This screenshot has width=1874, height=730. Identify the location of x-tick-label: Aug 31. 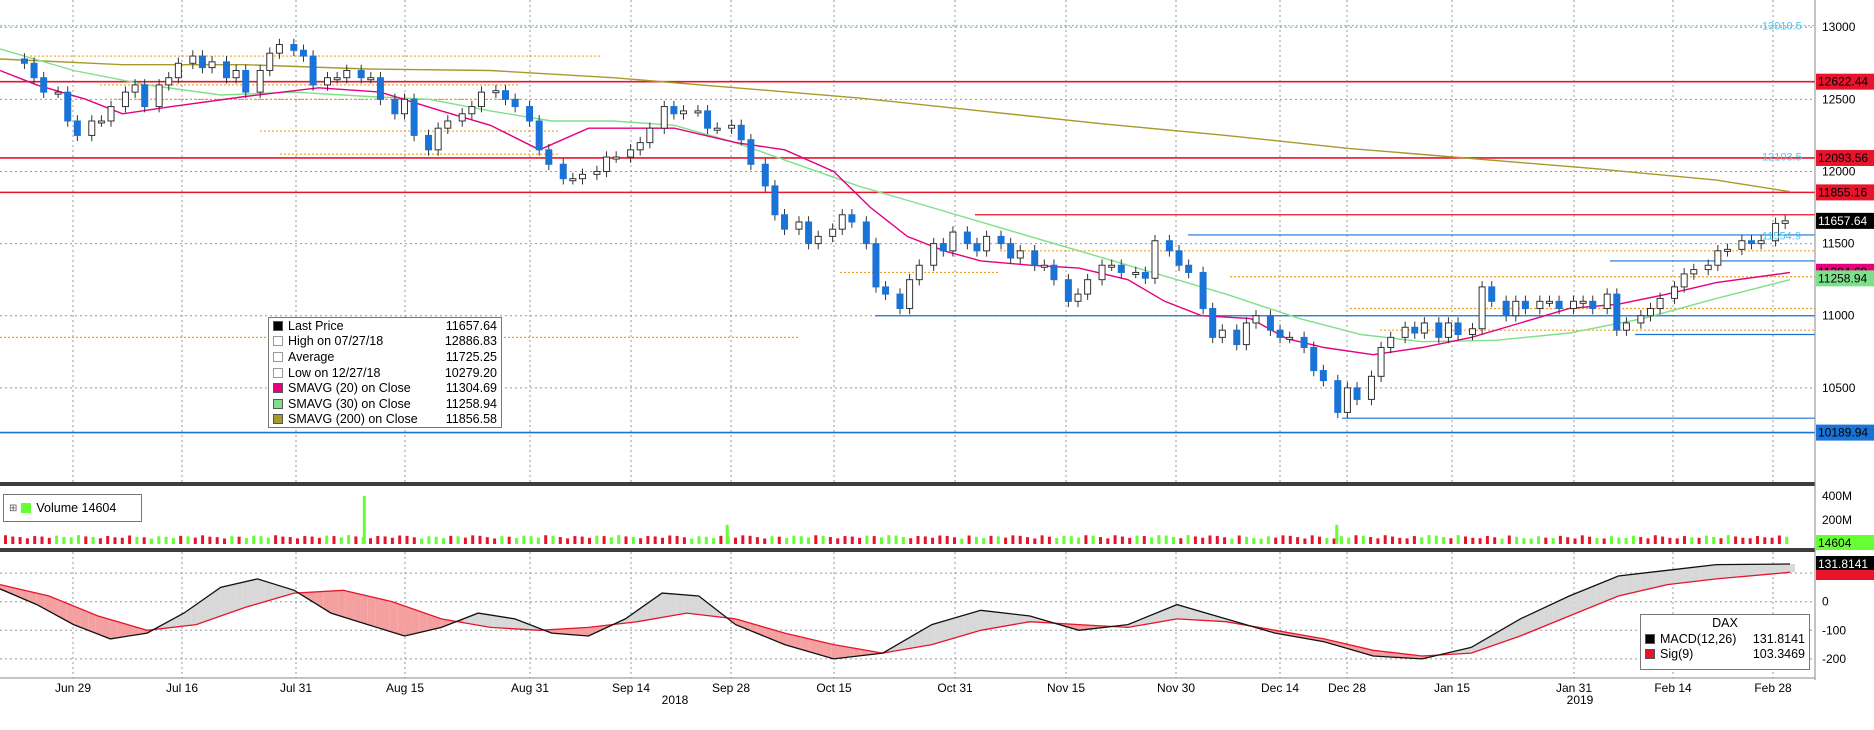
(530, 688).